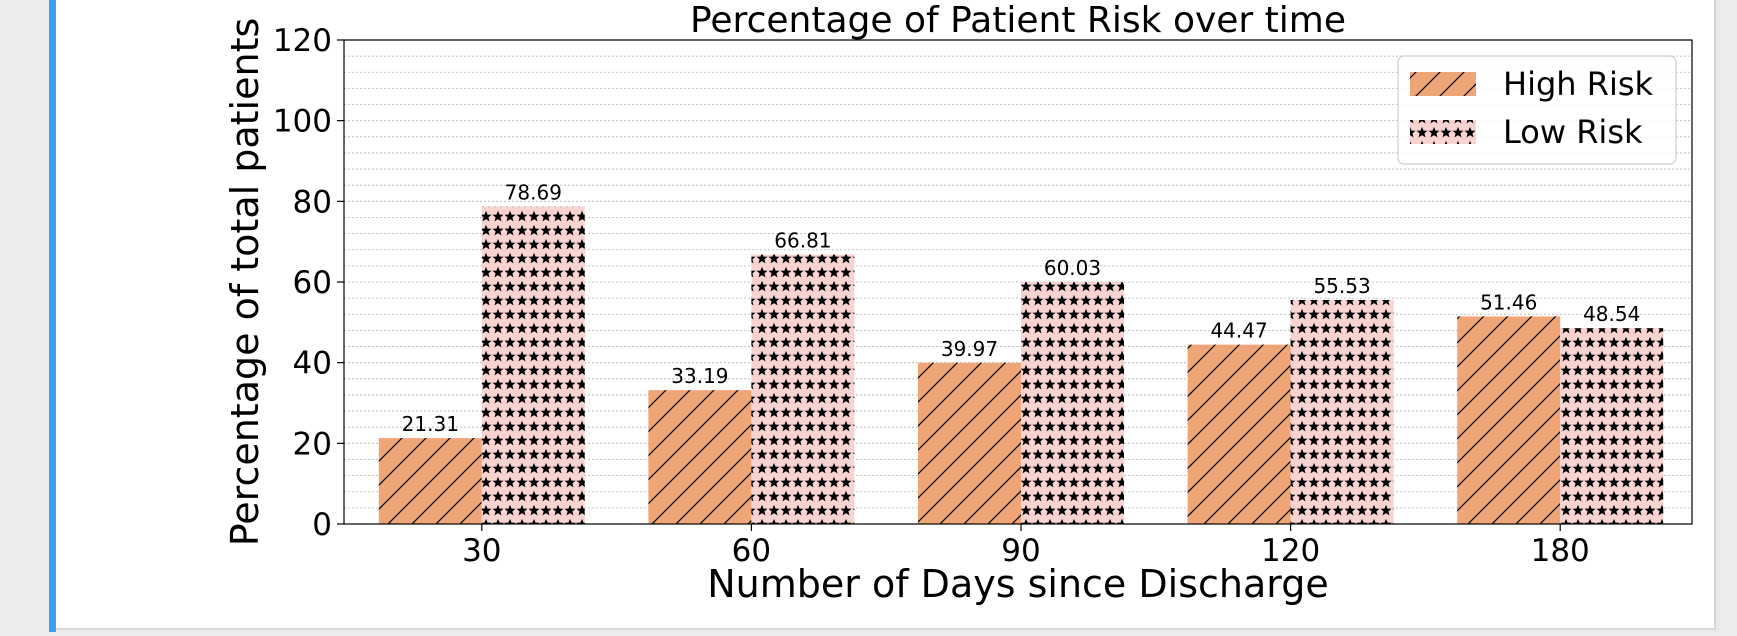 The height and width of the screenshot is (636, 1737). Describe the element at coordinates (1020, 551) in the screenshot. I see `x-tick-label: 90` at that location.